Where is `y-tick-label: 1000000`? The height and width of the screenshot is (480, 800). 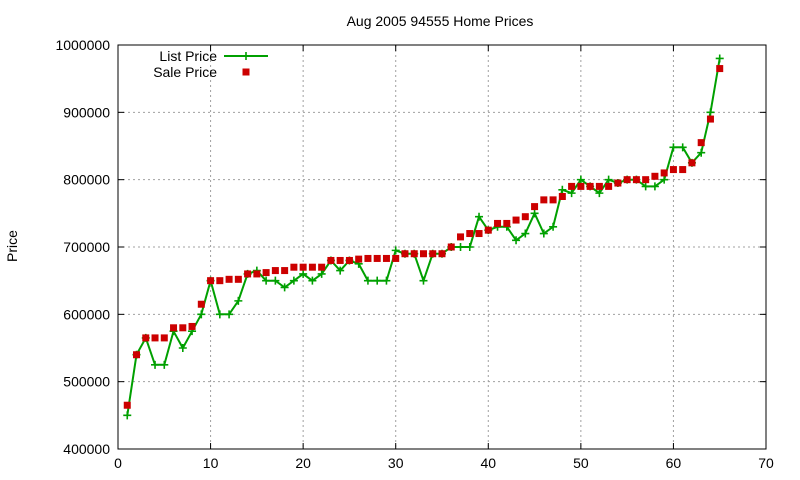
y-tick-label: 1000000 is located at coordinates (82, 45).